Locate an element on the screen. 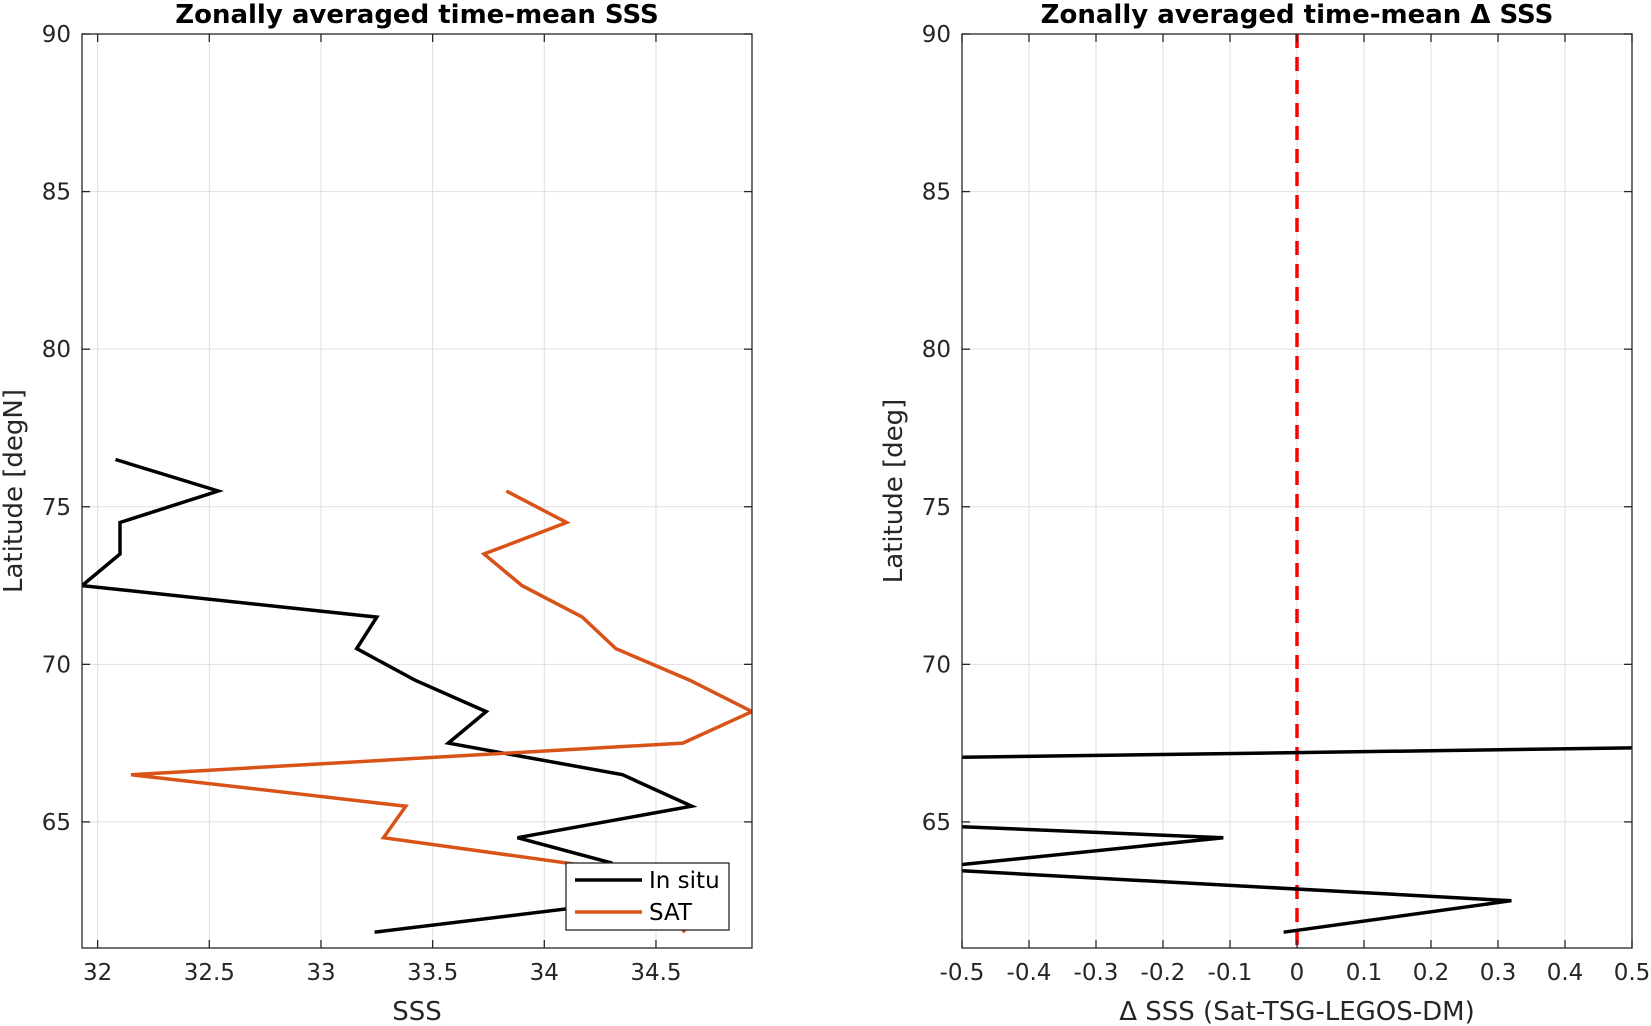  x-tick-label: 0.5 is located at coordinates (1632, 973).